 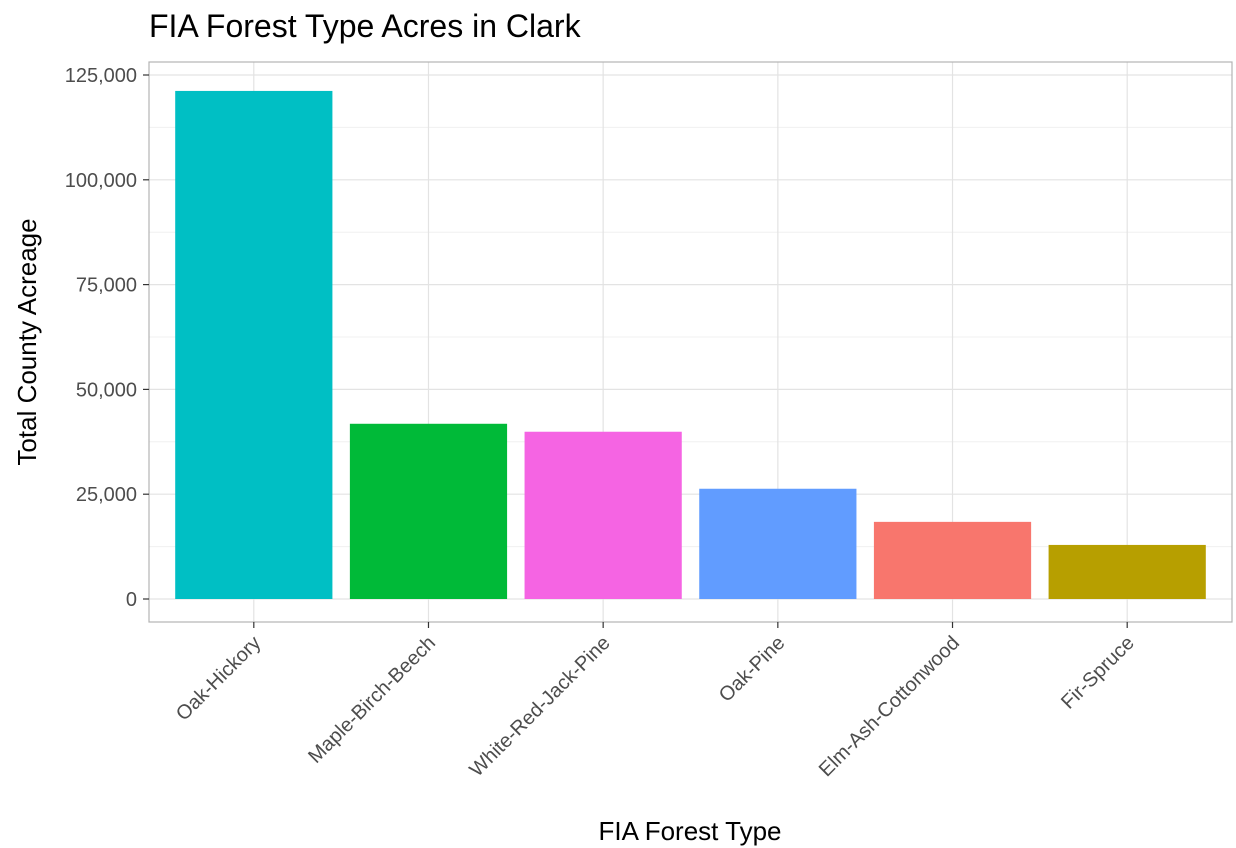 What do you see at coordinates (101, 76) in the screenshot?
I see `y-tick-label: 125,000` at bounding box center [101, 76].